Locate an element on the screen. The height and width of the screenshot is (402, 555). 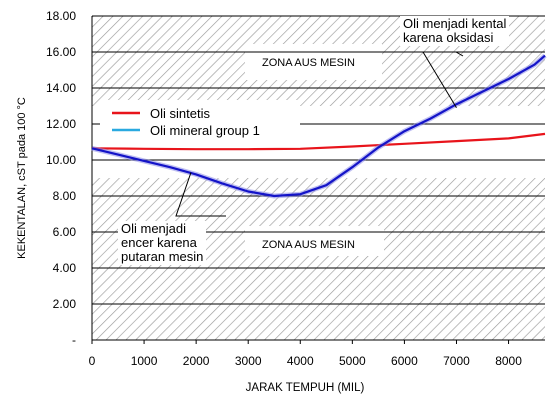
x-tick-label: 6000 is located at coordinates (404, 361).